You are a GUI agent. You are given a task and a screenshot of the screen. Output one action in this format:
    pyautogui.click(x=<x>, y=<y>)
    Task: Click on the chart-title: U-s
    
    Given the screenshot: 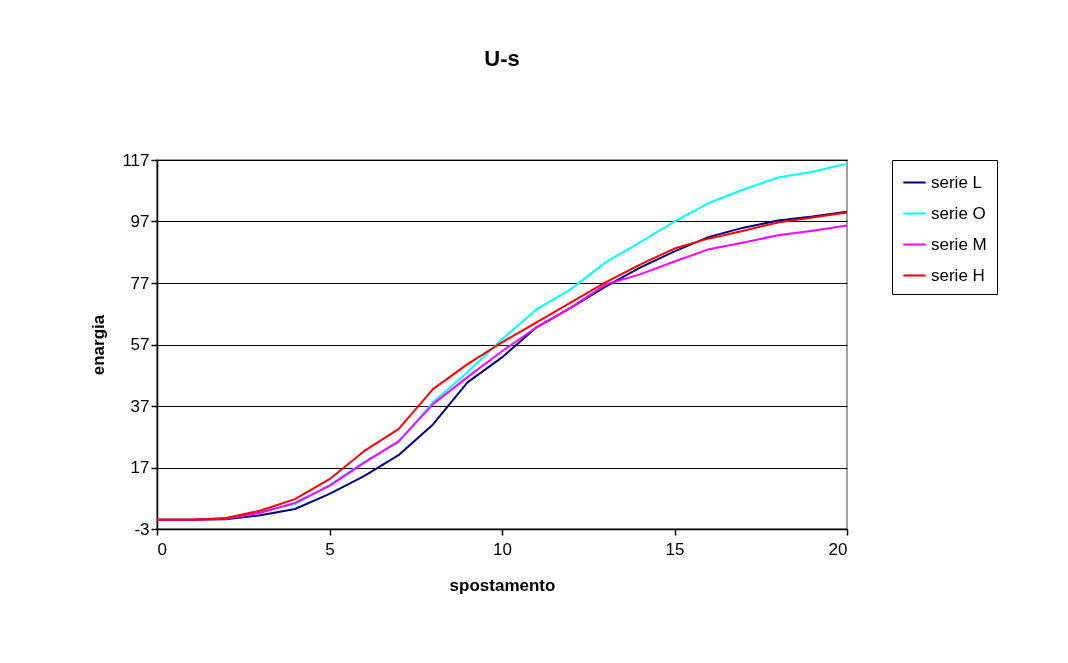 What is the action you would take?
    pyautogui.click(x=502, y=58)
    